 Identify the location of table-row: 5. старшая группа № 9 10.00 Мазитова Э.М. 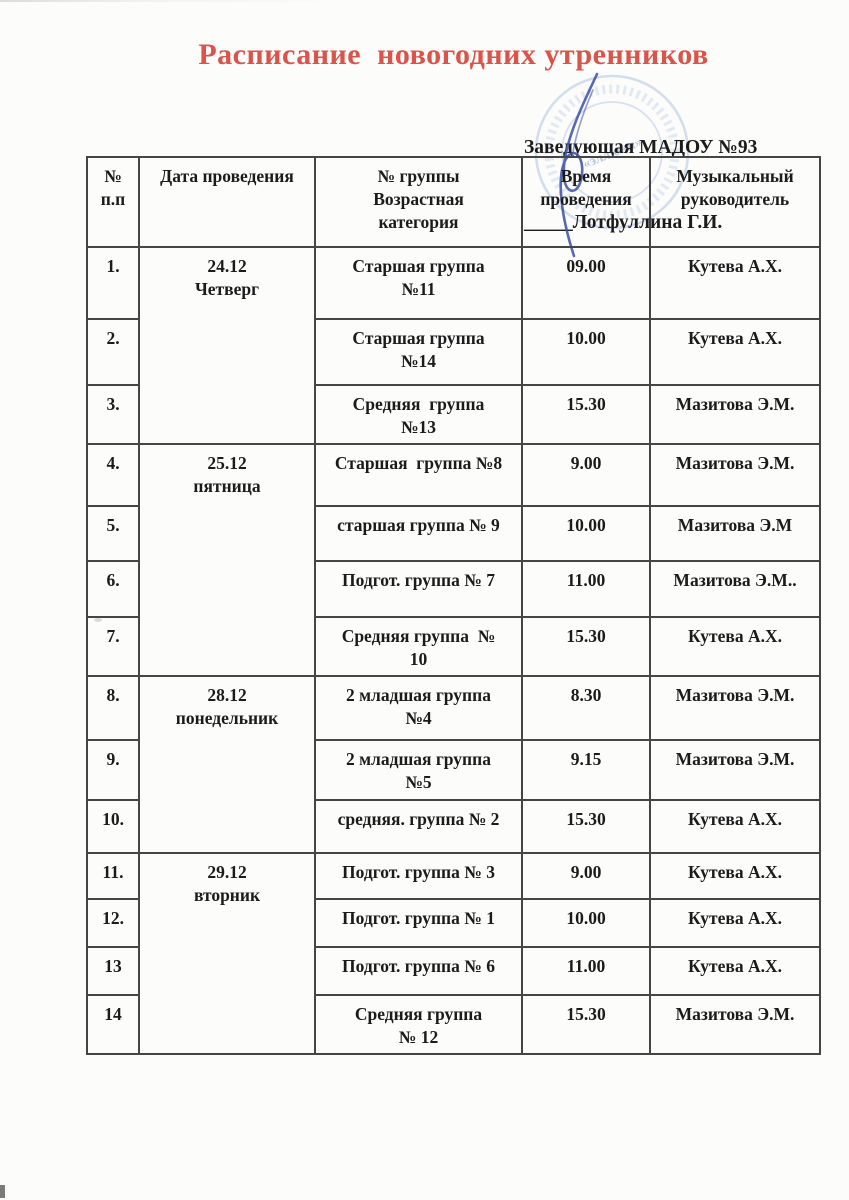
(453, 534).